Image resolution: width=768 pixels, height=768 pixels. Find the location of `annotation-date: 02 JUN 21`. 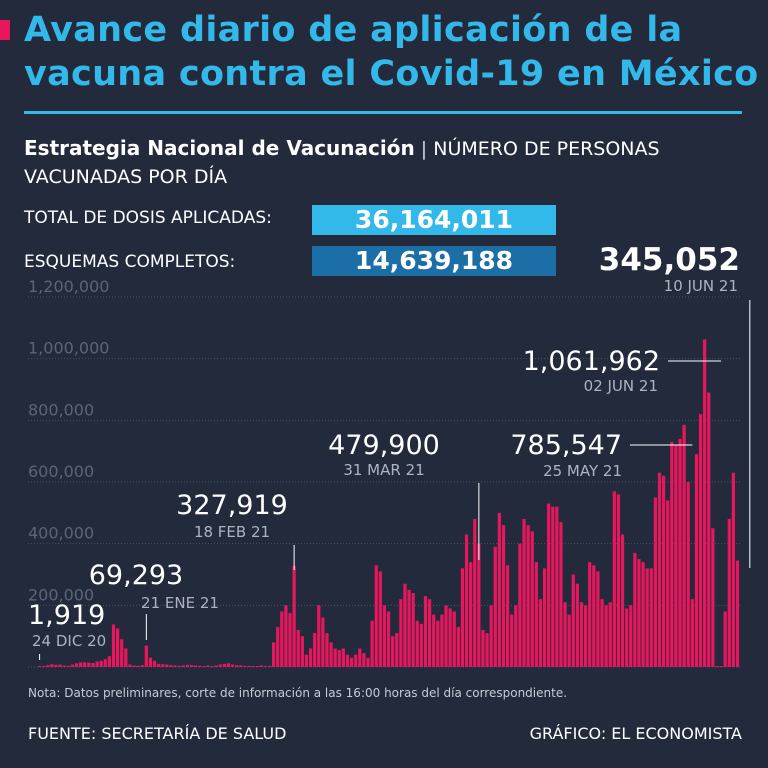

annotation-date: 02 JUN 21 is located at coordinates (621, 386).